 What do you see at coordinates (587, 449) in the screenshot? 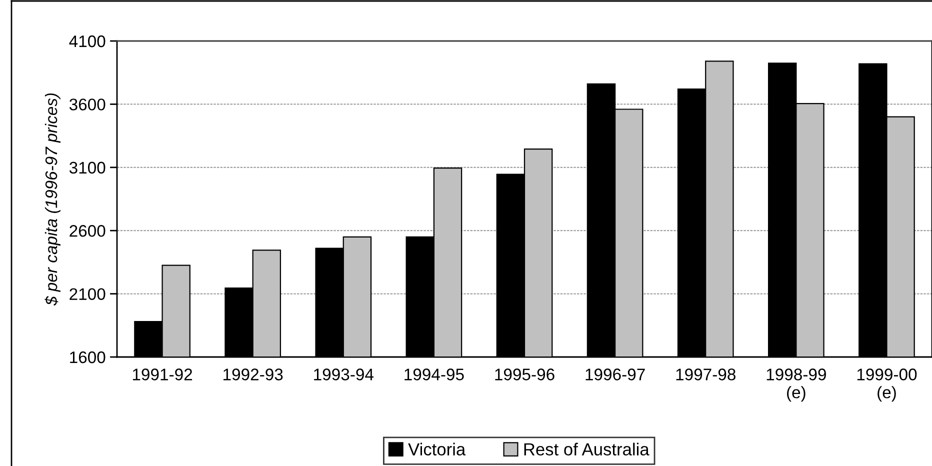
I see `legend-label: Rest of Australia` at bounding box center [587, 449].